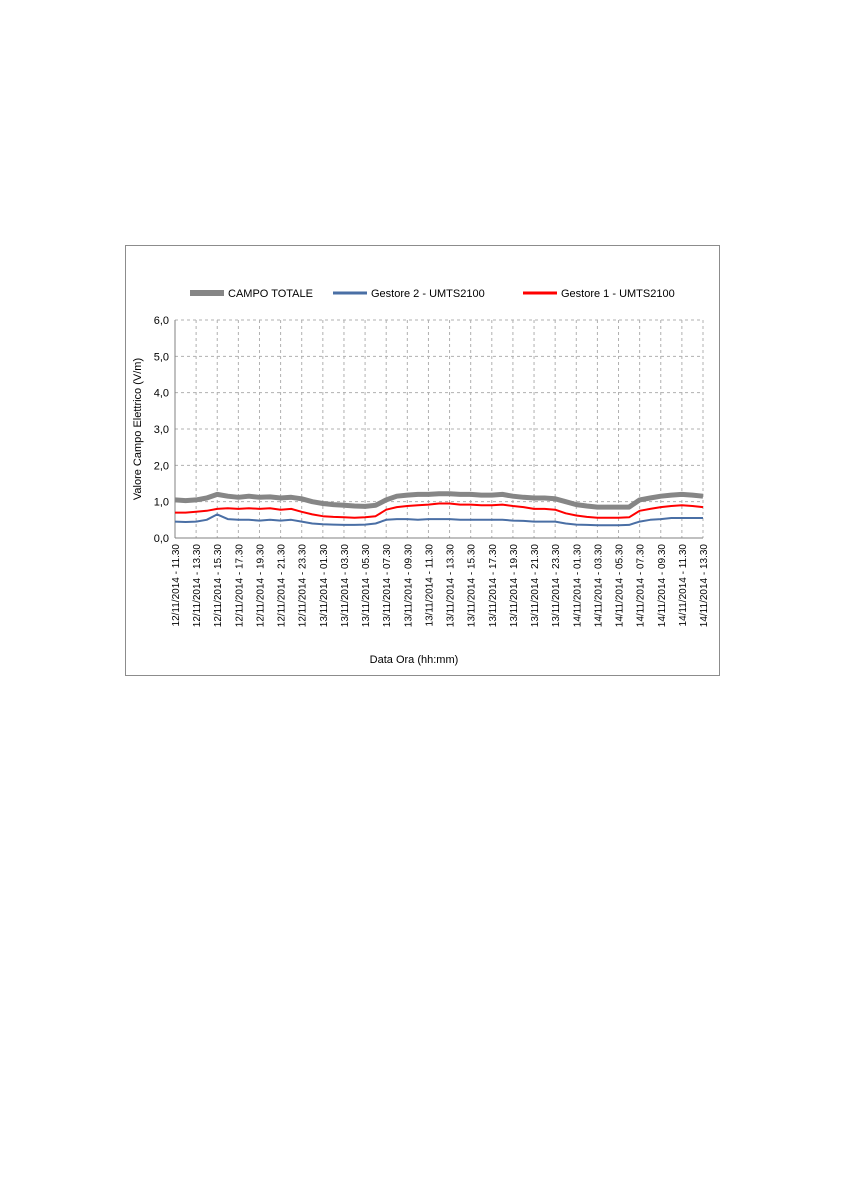 This screenshot has width=841, height=1192. What do you see at coordinates (161, 503) in the screenshot?
I see `y-tick-label: 1,0` at bounding box center [161, 503].